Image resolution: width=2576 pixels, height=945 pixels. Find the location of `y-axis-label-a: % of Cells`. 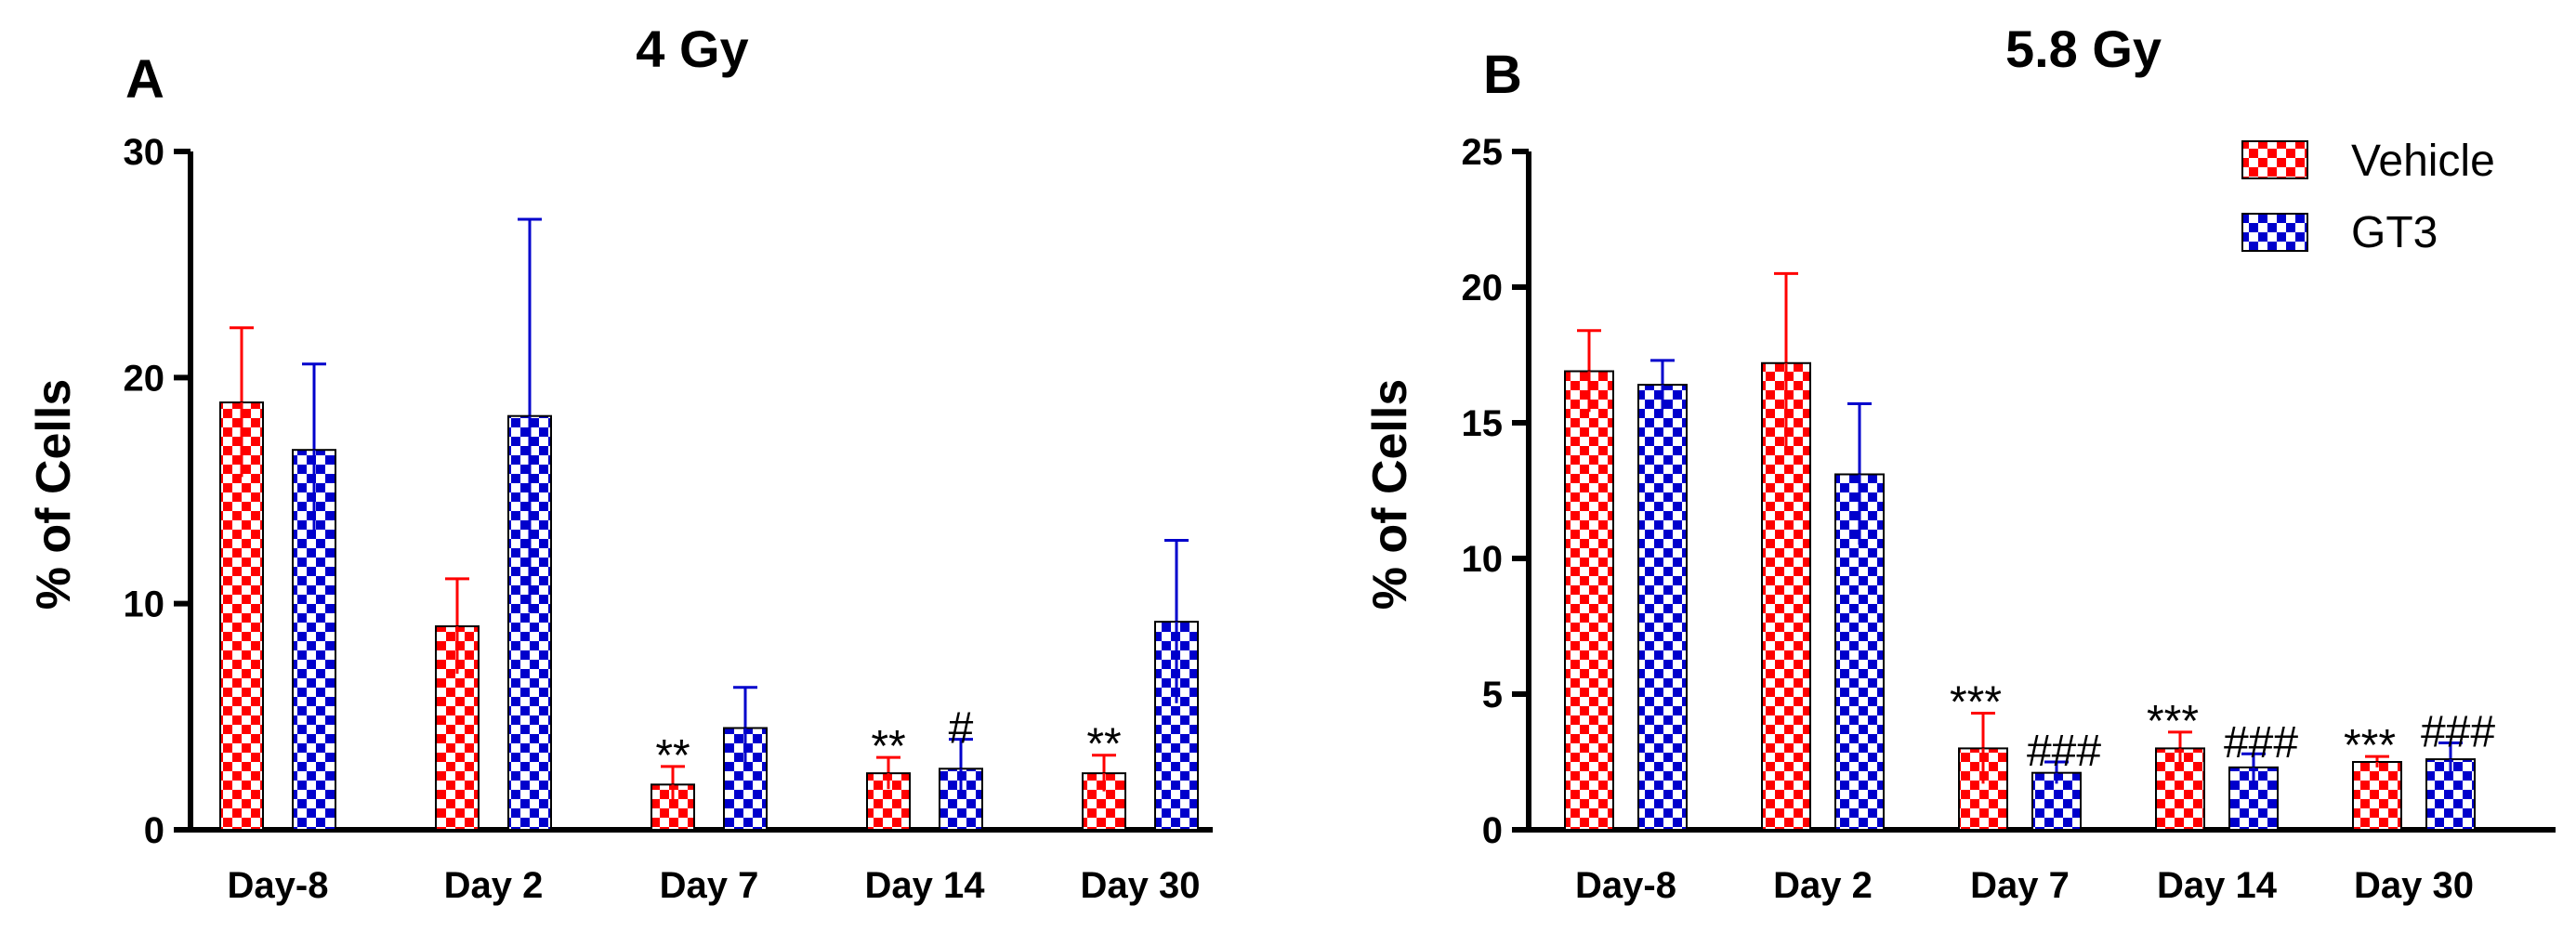

y-axis-label-a: % of Cells is located at coordinates (54, 494).